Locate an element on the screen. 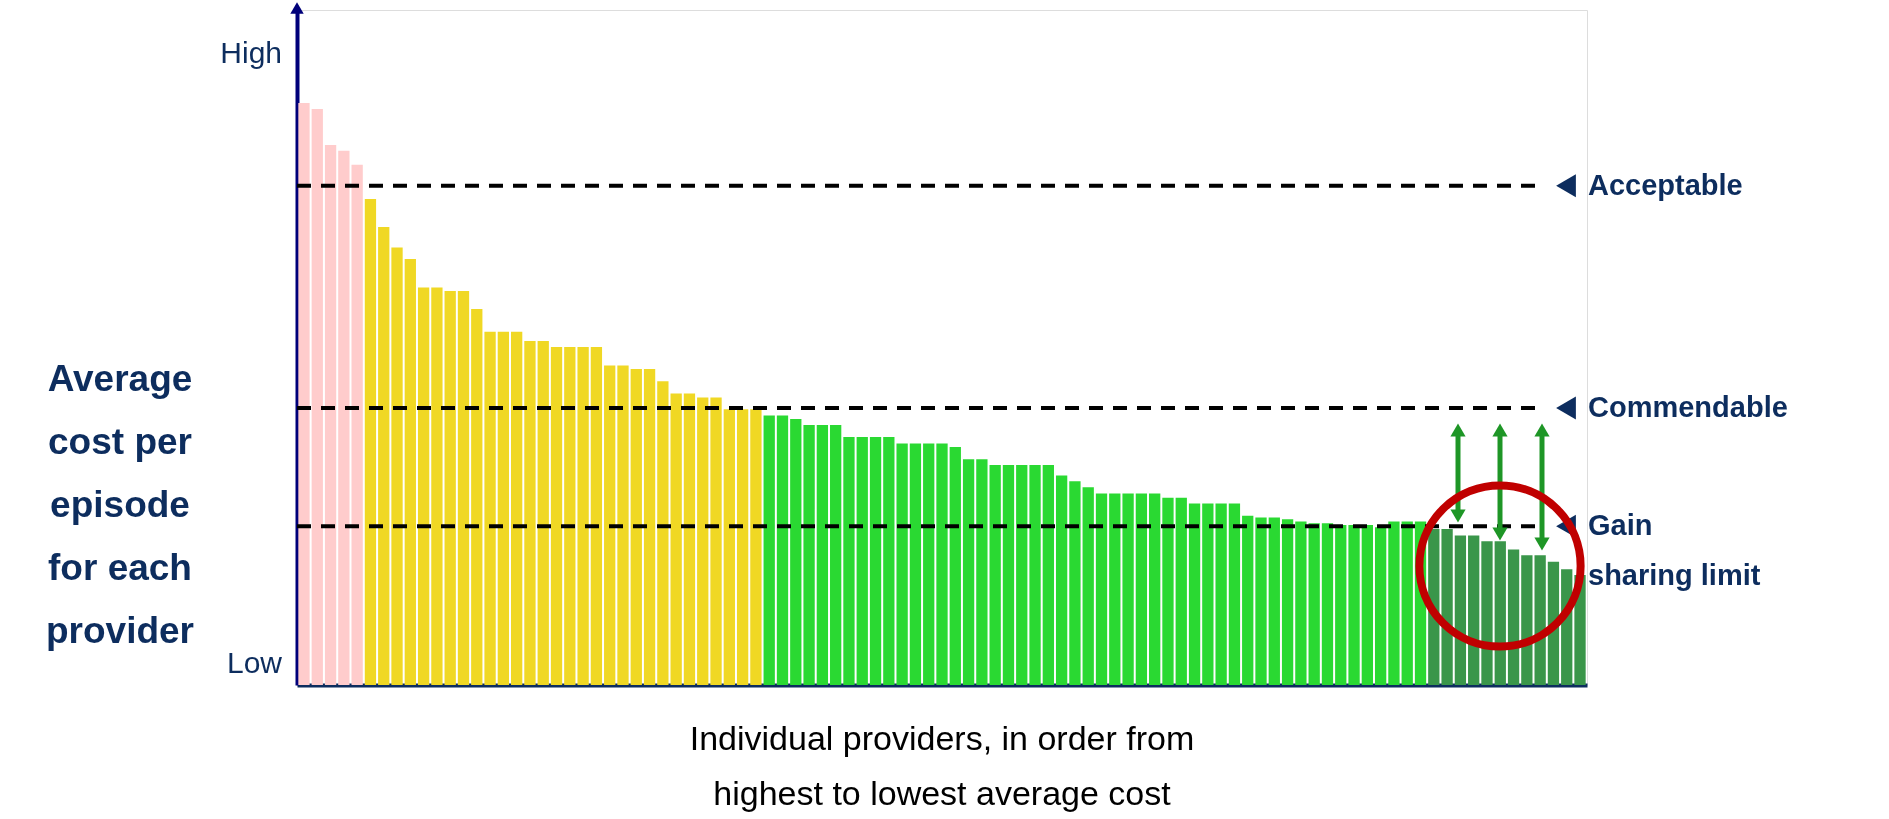 The width and height of the screenshot is (1889, 819). x-axis-title: Individual providers, in order from highest to lowest average cost is located at coordinates (942, 765).